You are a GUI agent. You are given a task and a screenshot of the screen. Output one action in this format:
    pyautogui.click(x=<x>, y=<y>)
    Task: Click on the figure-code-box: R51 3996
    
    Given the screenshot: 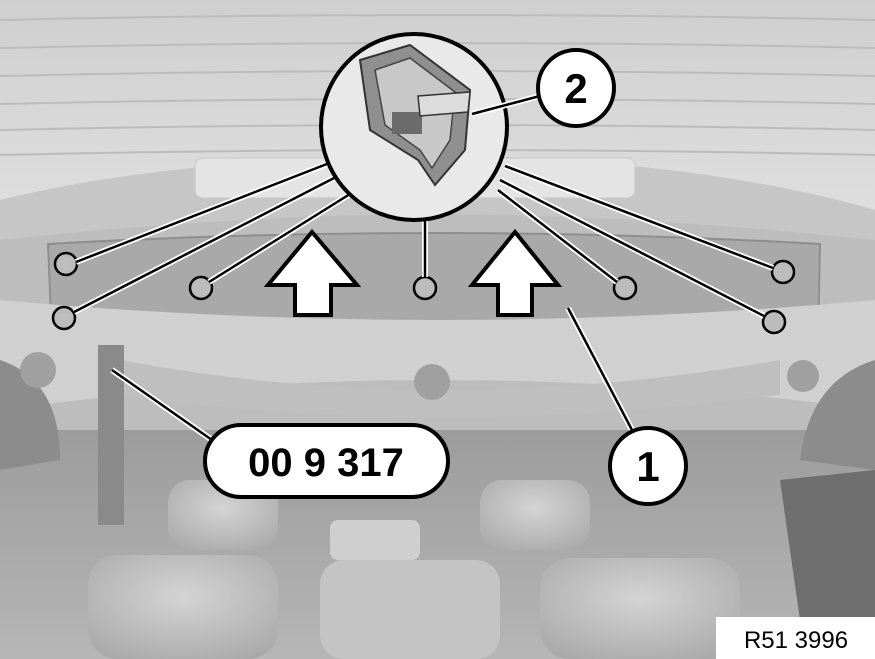 What is the action you would take?
    pyautogui.click(x=795, y=638)
    